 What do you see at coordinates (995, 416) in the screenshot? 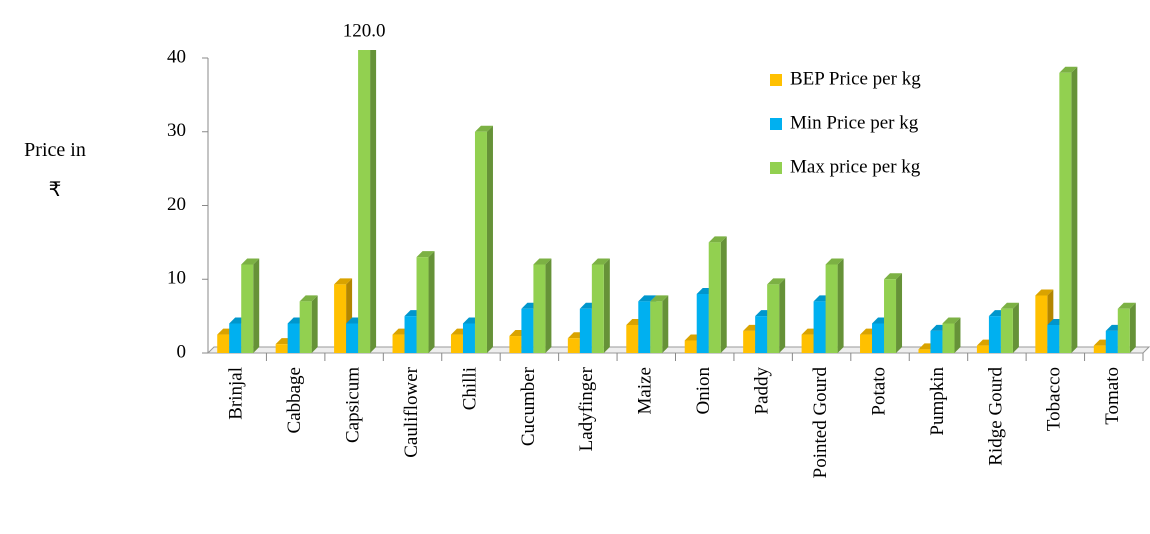
I see `x-tick-label: Ridge Gourd` at bounding box center [995, 416].